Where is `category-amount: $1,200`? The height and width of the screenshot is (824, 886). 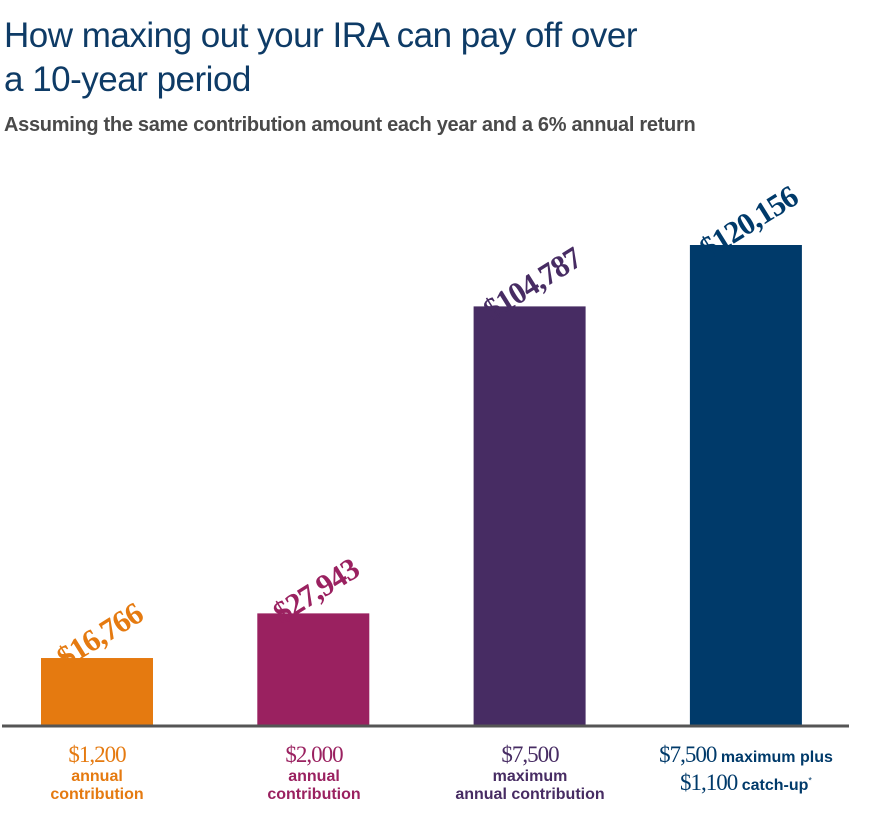
category-amount: $1,200 is located at coordinates (97, 754).